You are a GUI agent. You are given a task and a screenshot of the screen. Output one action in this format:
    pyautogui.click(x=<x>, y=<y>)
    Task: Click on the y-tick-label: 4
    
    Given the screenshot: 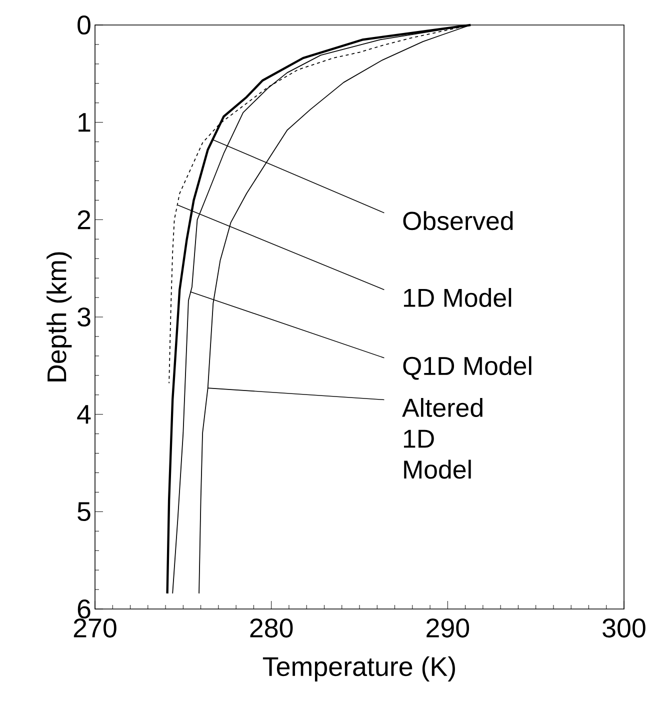 What is the action you would take?
    pyautogui.click(x=84, y=414)
    